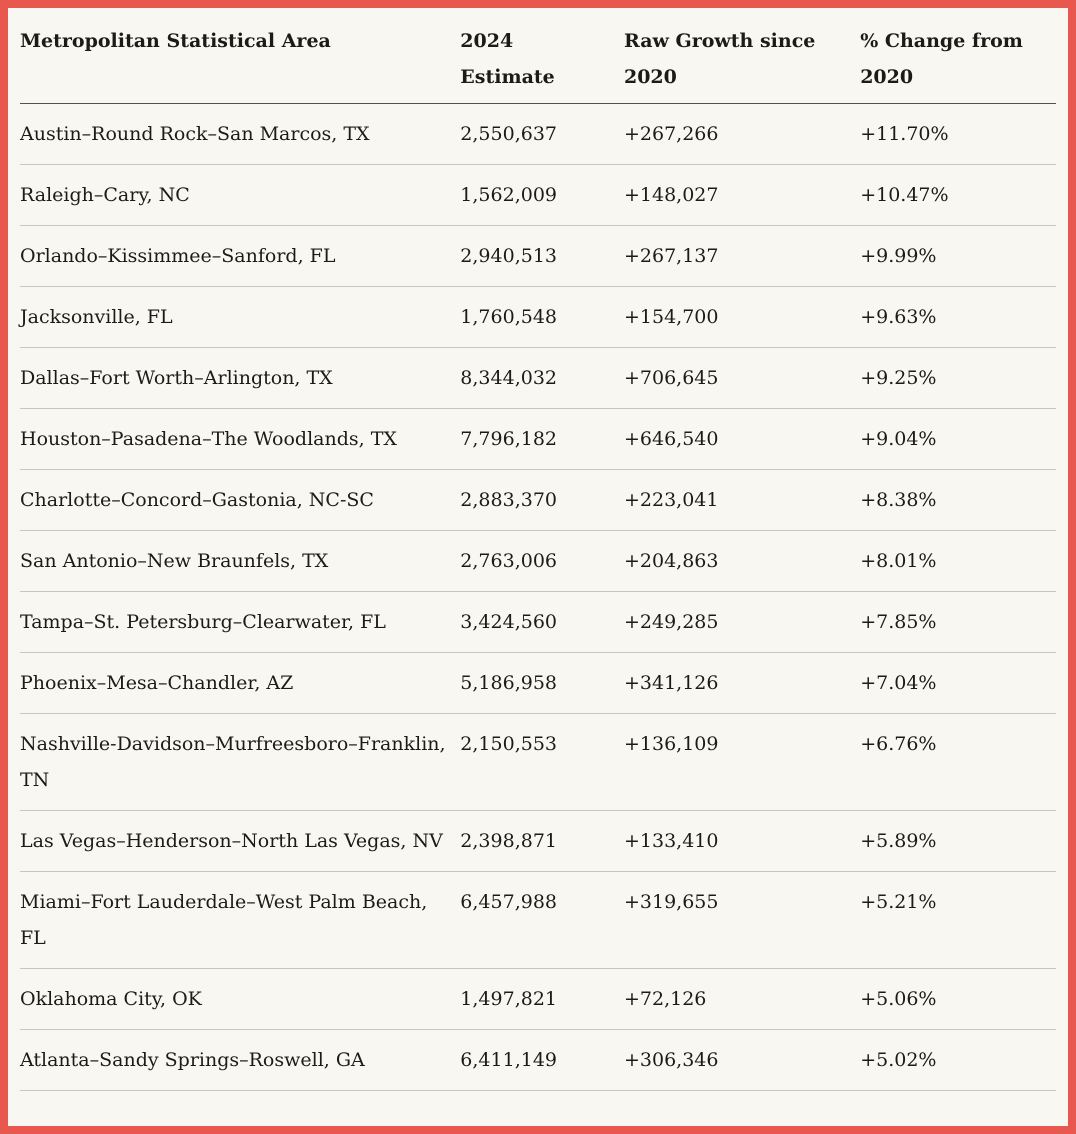  Describe the element at coordinates (742, 841) in the screenshot. I see `raw-growth-cell: +133,410` at that location.